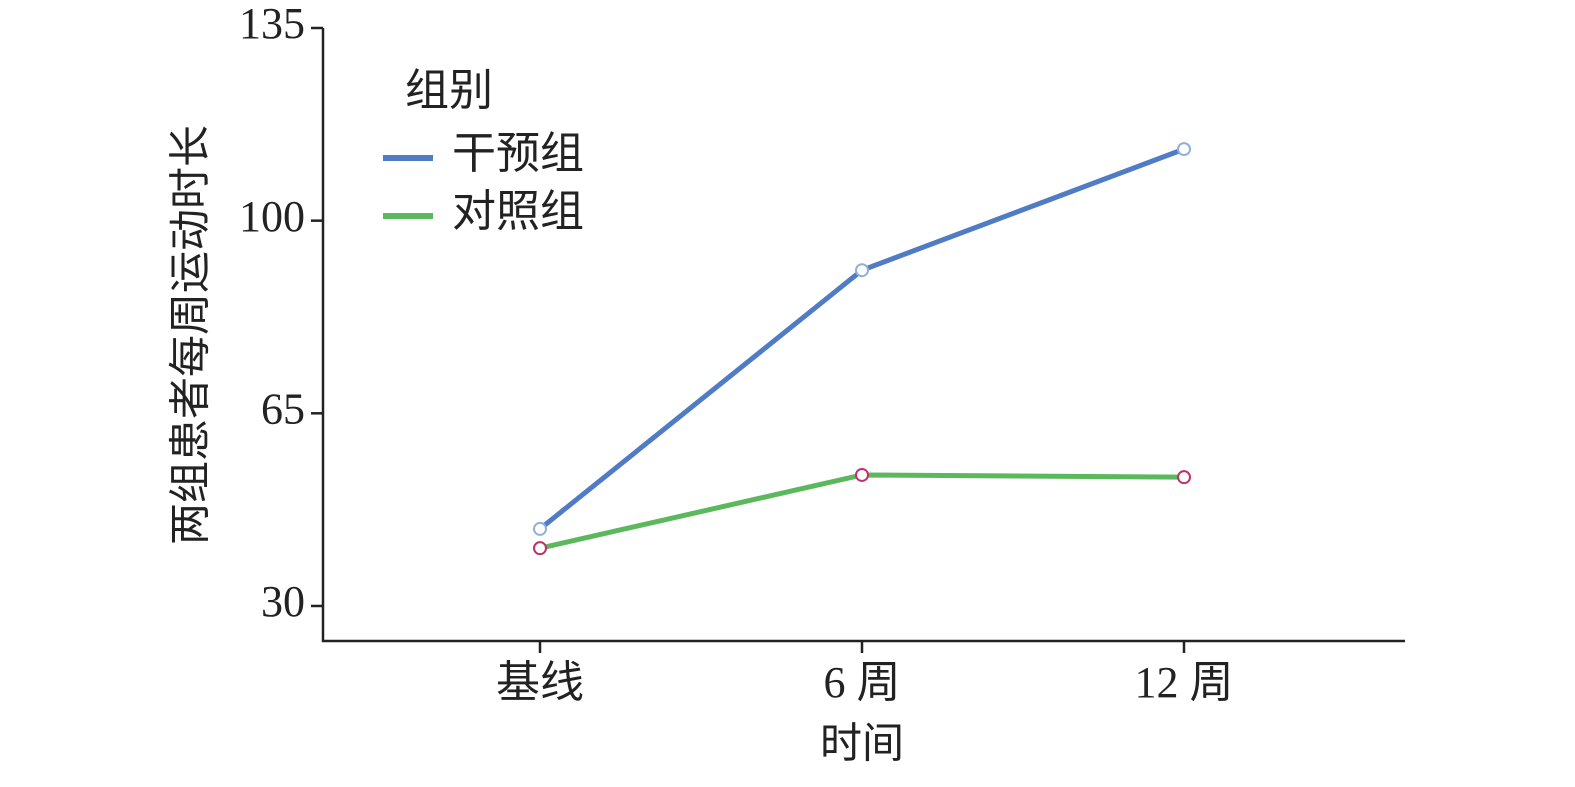 This screenshot has height=787, width=1575. What do you see at coordinates (518, 153) in the screenshot?
I see `legend-label: 干预组` at bounding box center [518, 153].